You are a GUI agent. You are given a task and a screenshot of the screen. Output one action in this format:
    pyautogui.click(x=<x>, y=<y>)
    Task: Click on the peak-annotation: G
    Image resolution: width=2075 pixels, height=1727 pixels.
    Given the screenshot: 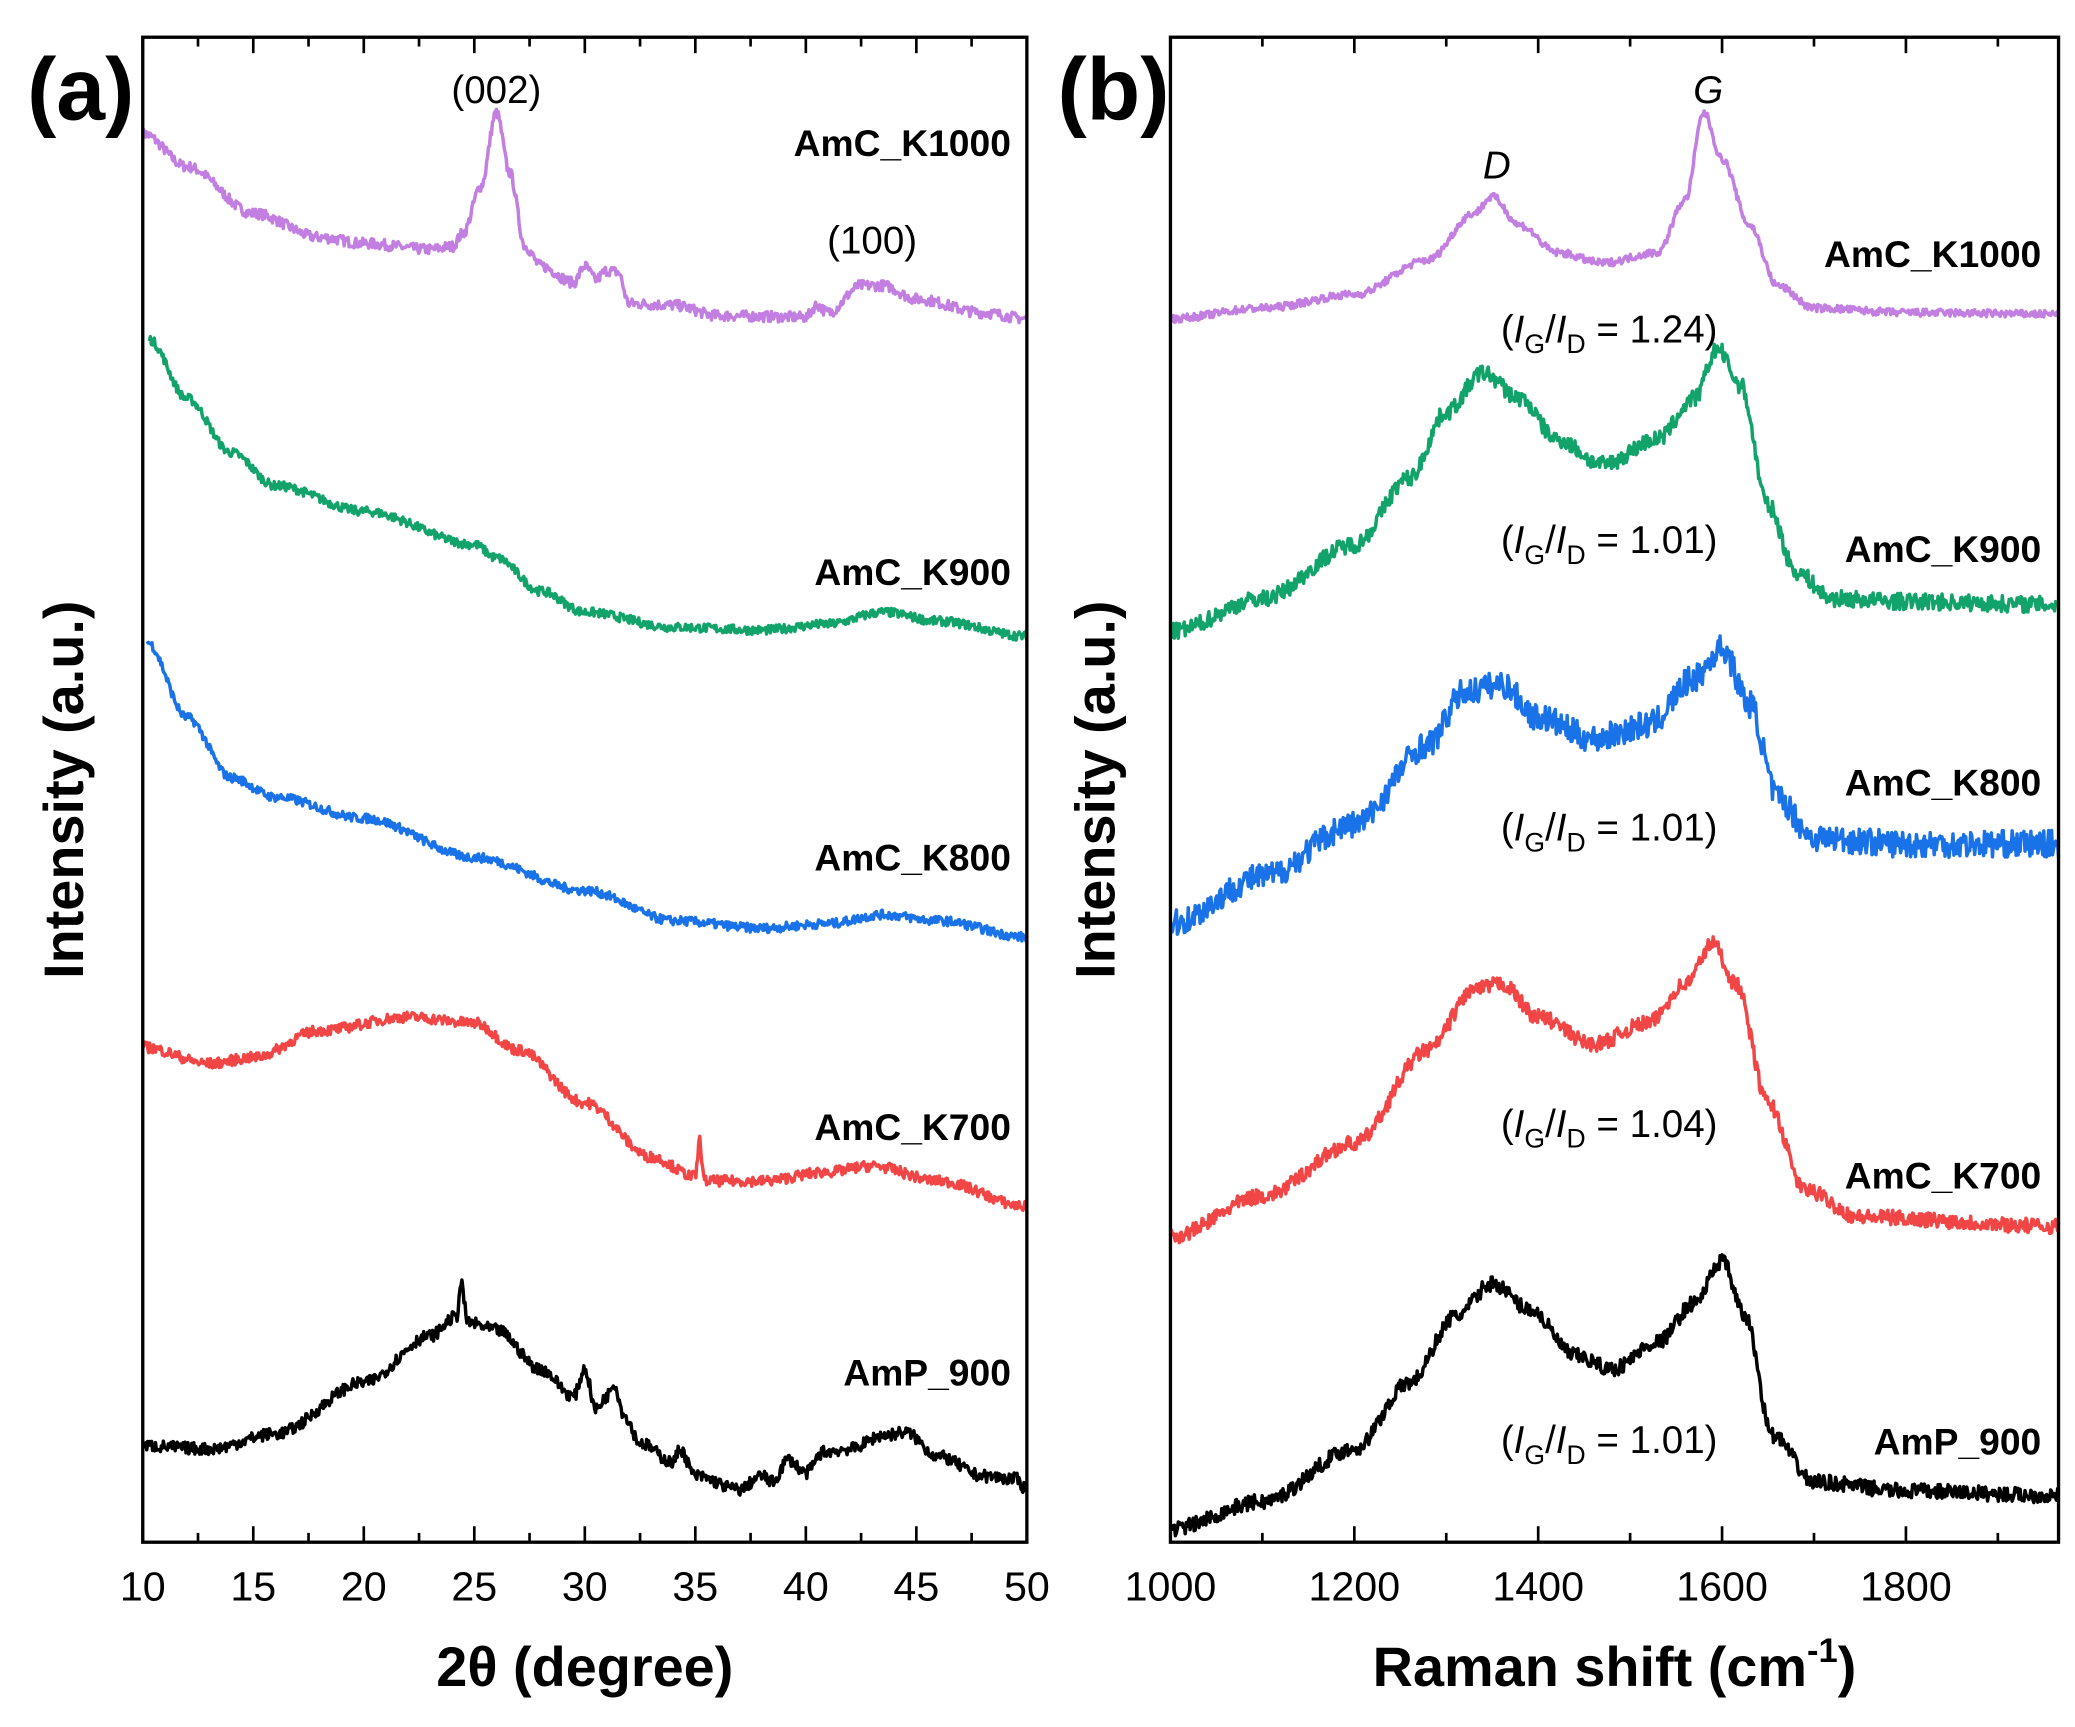 What is the action you would take?
    pyautogui.click(x=1708, y=90)
    